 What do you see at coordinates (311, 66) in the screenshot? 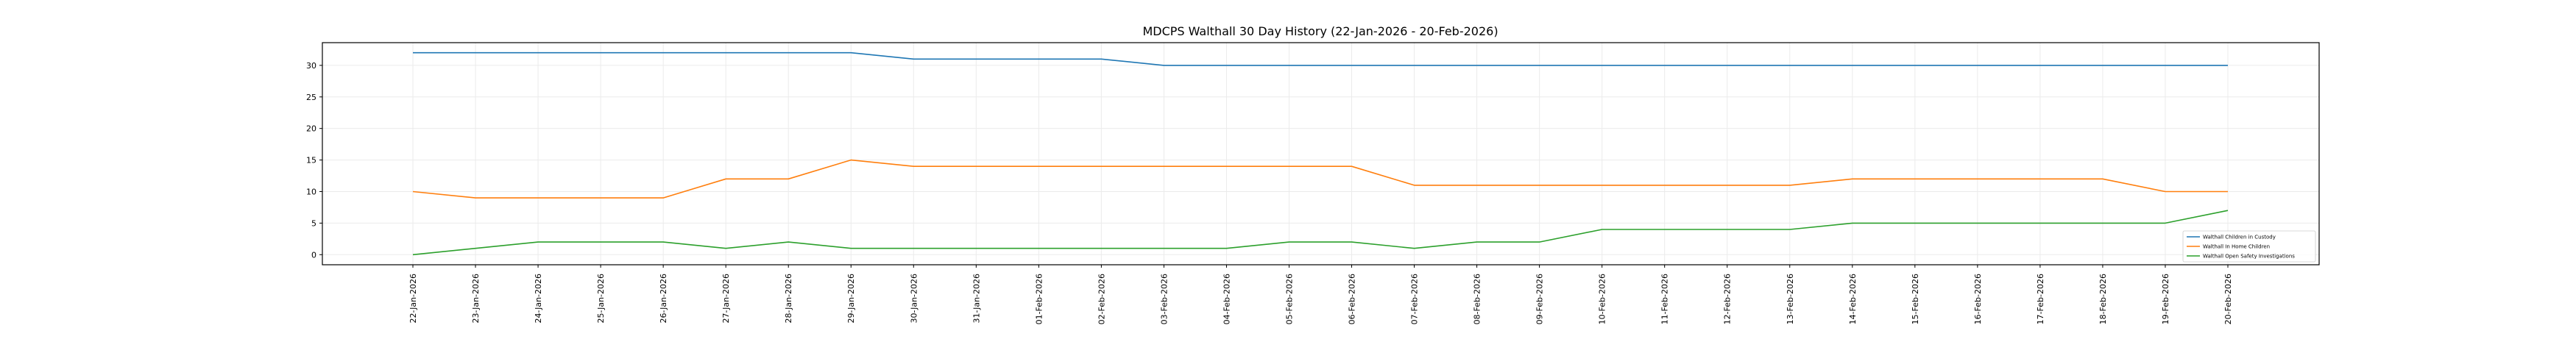
I see `y-tick-label: 30` at bounding box center [311, 66].